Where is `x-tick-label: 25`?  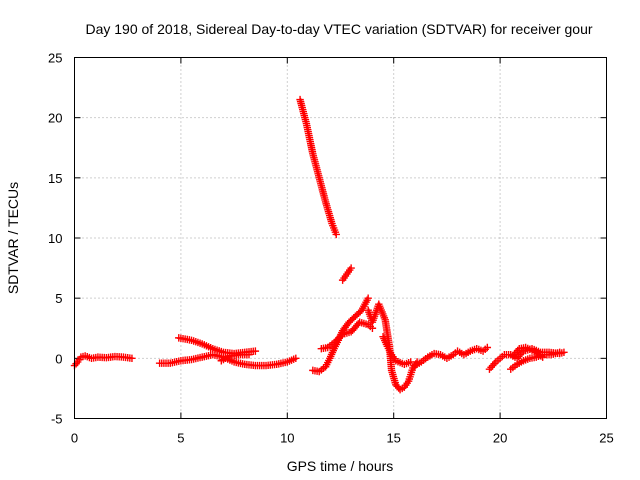 x-tick-label: 25 is located at coordinates (606, 438).